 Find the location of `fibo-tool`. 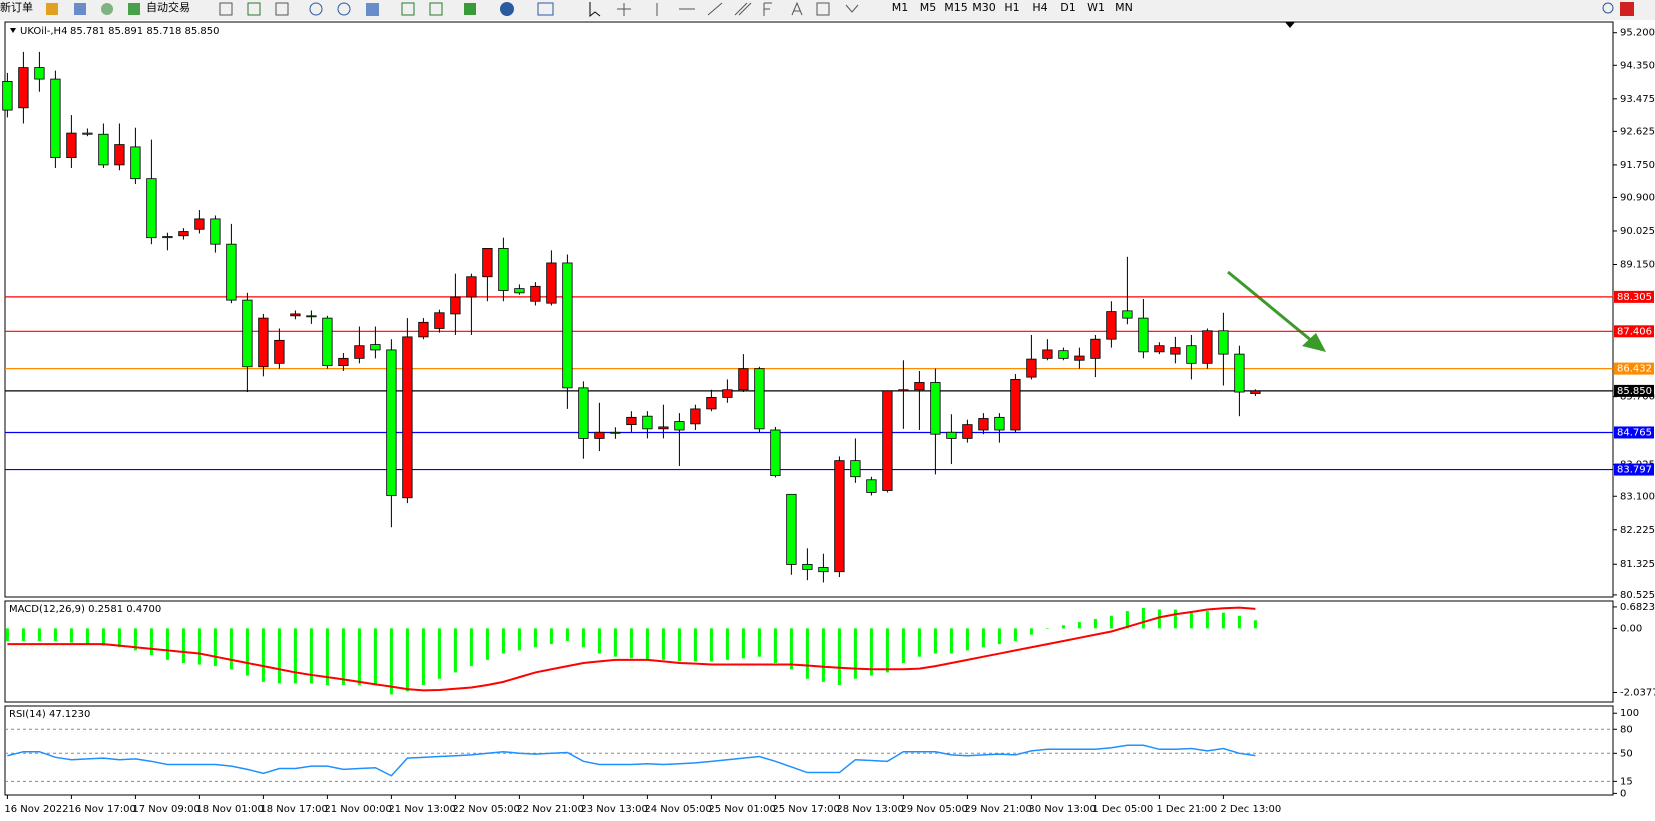

fibo-tool is located at coordinates (767, 9).